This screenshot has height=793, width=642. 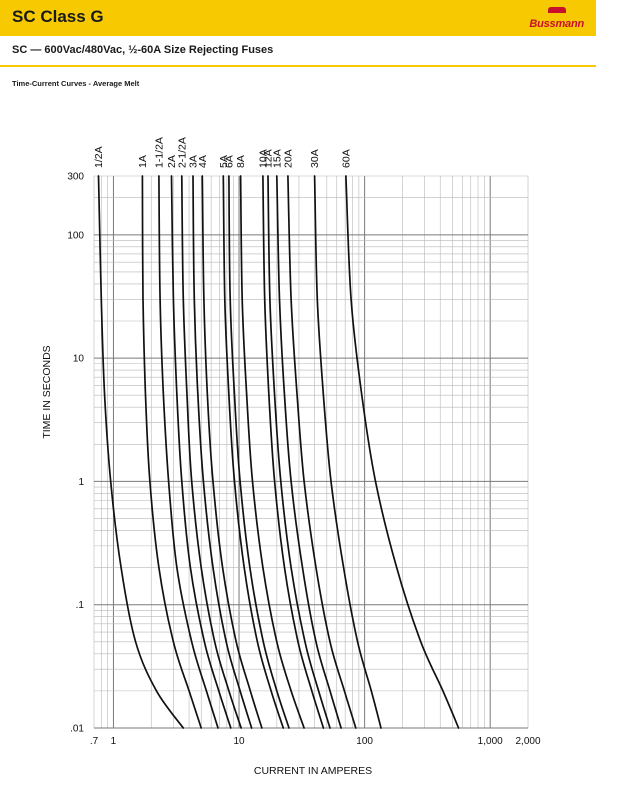 What do you see at coordinates (77, 729) in the screenshot?
I see `y-tick-label: .01` at bounding box center [77, 729].